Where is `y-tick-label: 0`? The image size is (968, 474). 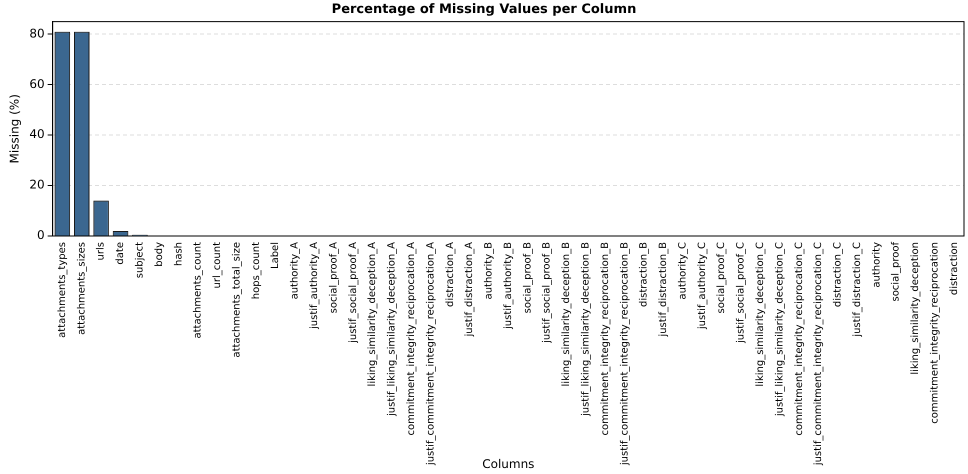
y-tick-label: 0 is located at coordinates (41, 235).